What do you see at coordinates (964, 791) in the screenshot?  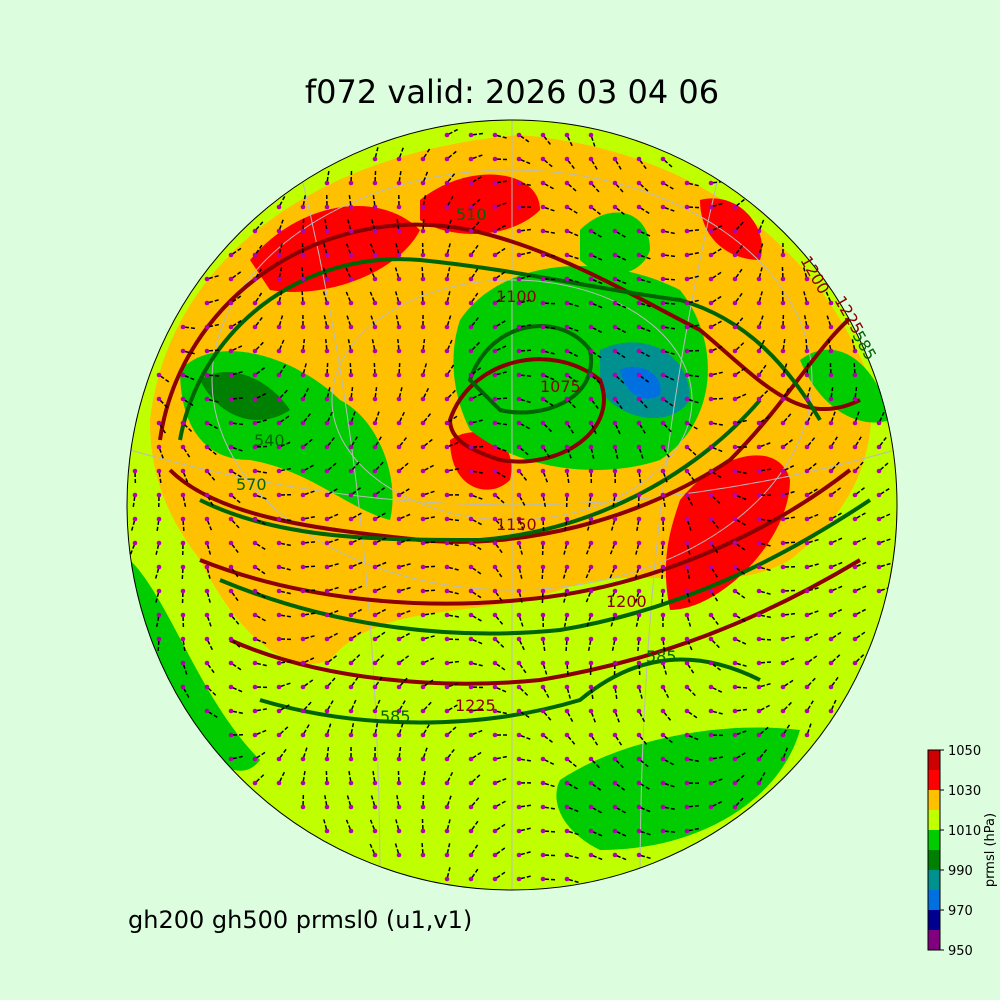 I see `colorbar-tick-label: 1030` at bounding box center [964, 791].